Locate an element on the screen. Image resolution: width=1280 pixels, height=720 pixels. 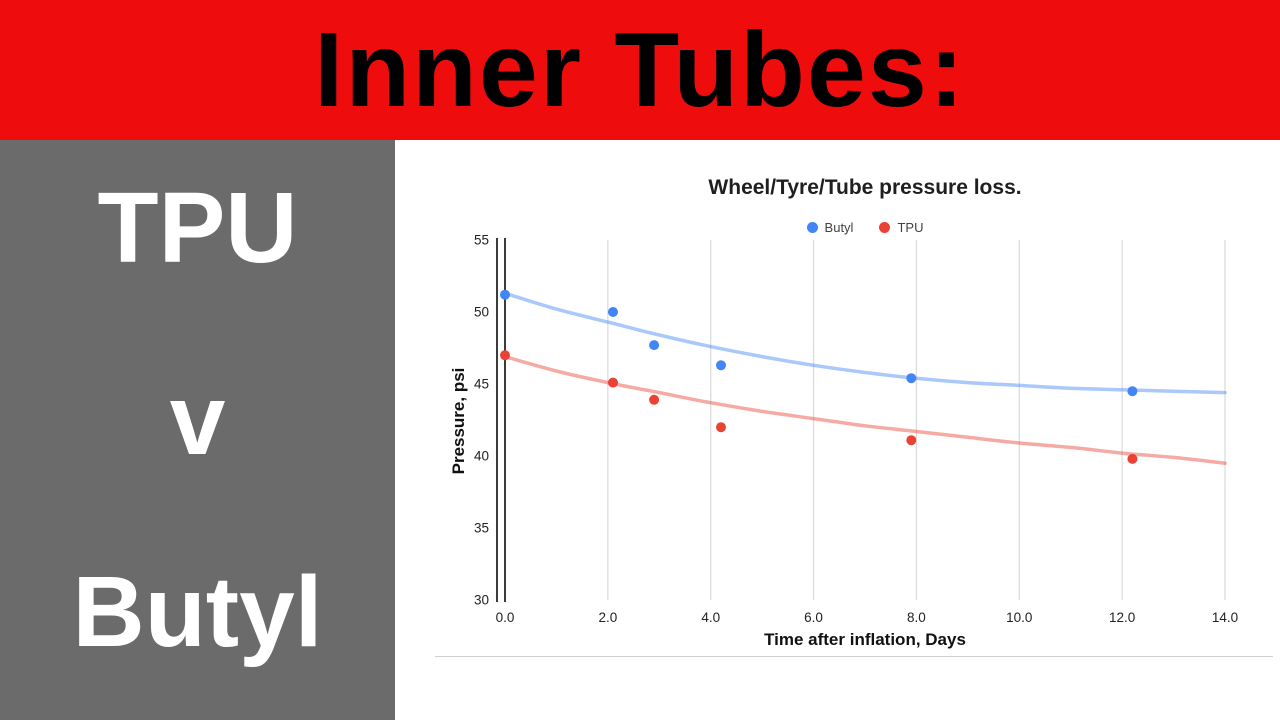
chart-title: Wheel/Tyre/Tube pressure loss. is located at coordinates (865, 187).